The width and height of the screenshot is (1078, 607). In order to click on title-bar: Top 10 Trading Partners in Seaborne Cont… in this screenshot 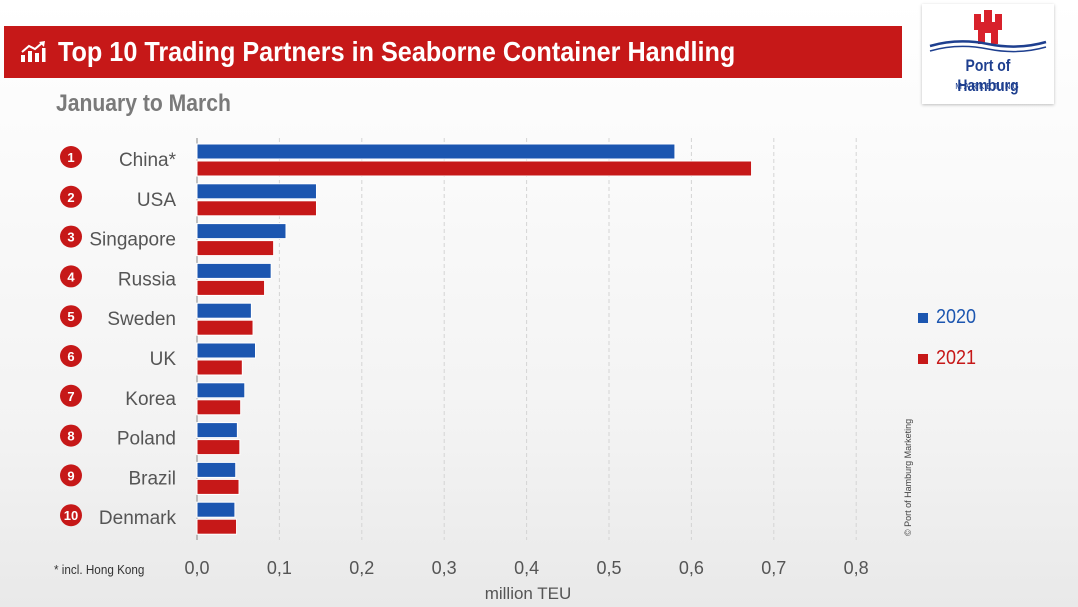, I will do `click(453, 52)`.